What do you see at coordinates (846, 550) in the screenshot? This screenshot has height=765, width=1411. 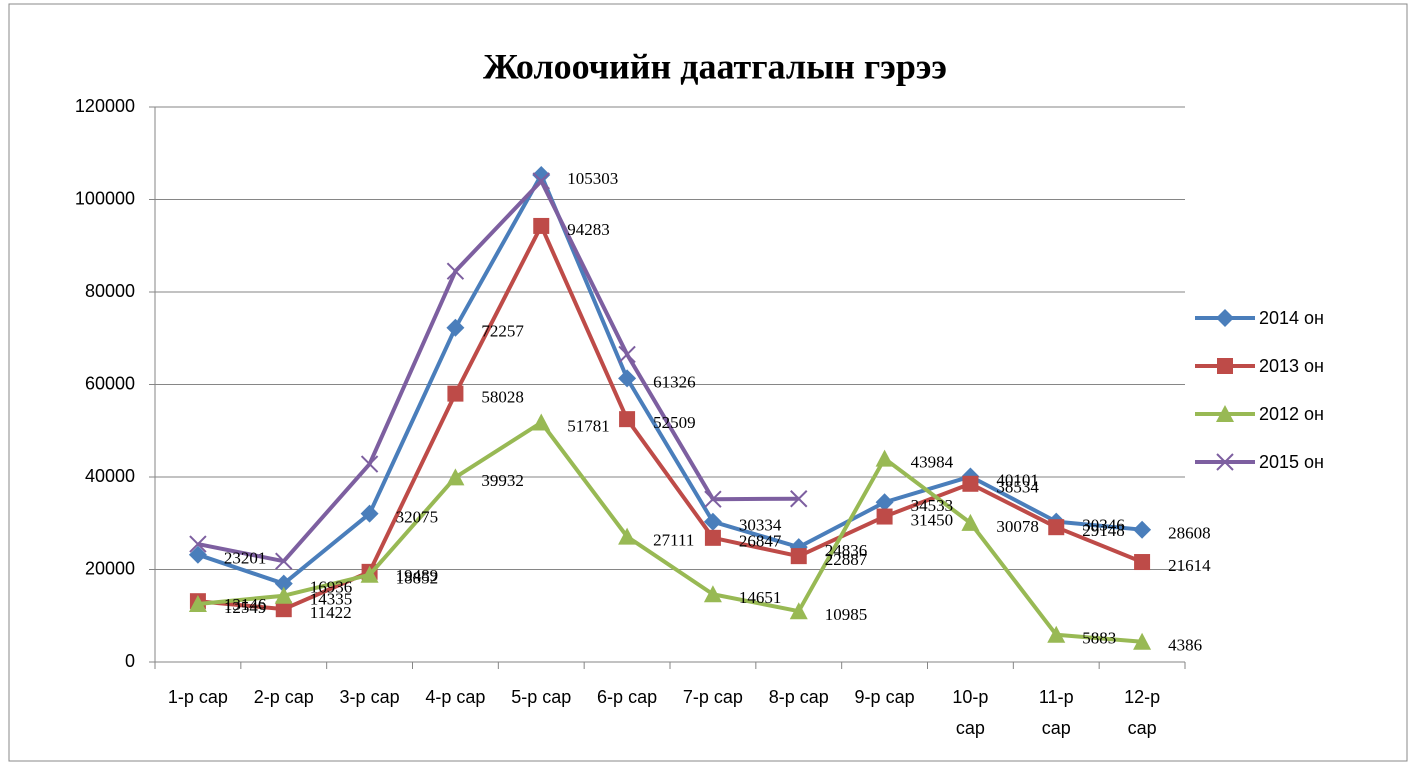 I see `data-label: 24836` at bounding box center [846, 550].